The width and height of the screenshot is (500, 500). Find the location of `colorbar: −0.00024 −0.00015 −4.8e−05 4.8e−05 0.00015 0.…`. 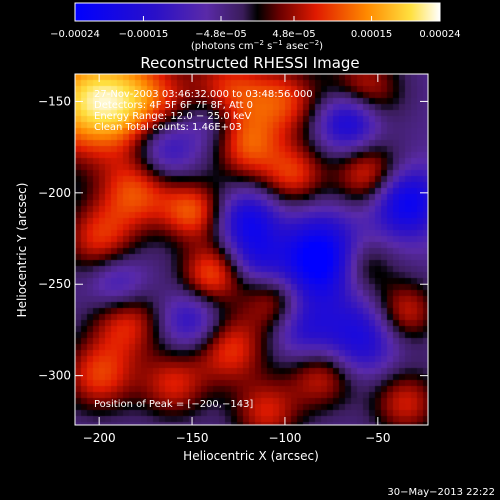

colorbar: −0.00024 −0.00015 −4.8e−05 4.8e−05 0.00015 0.… is located at coordinates (255, 27).